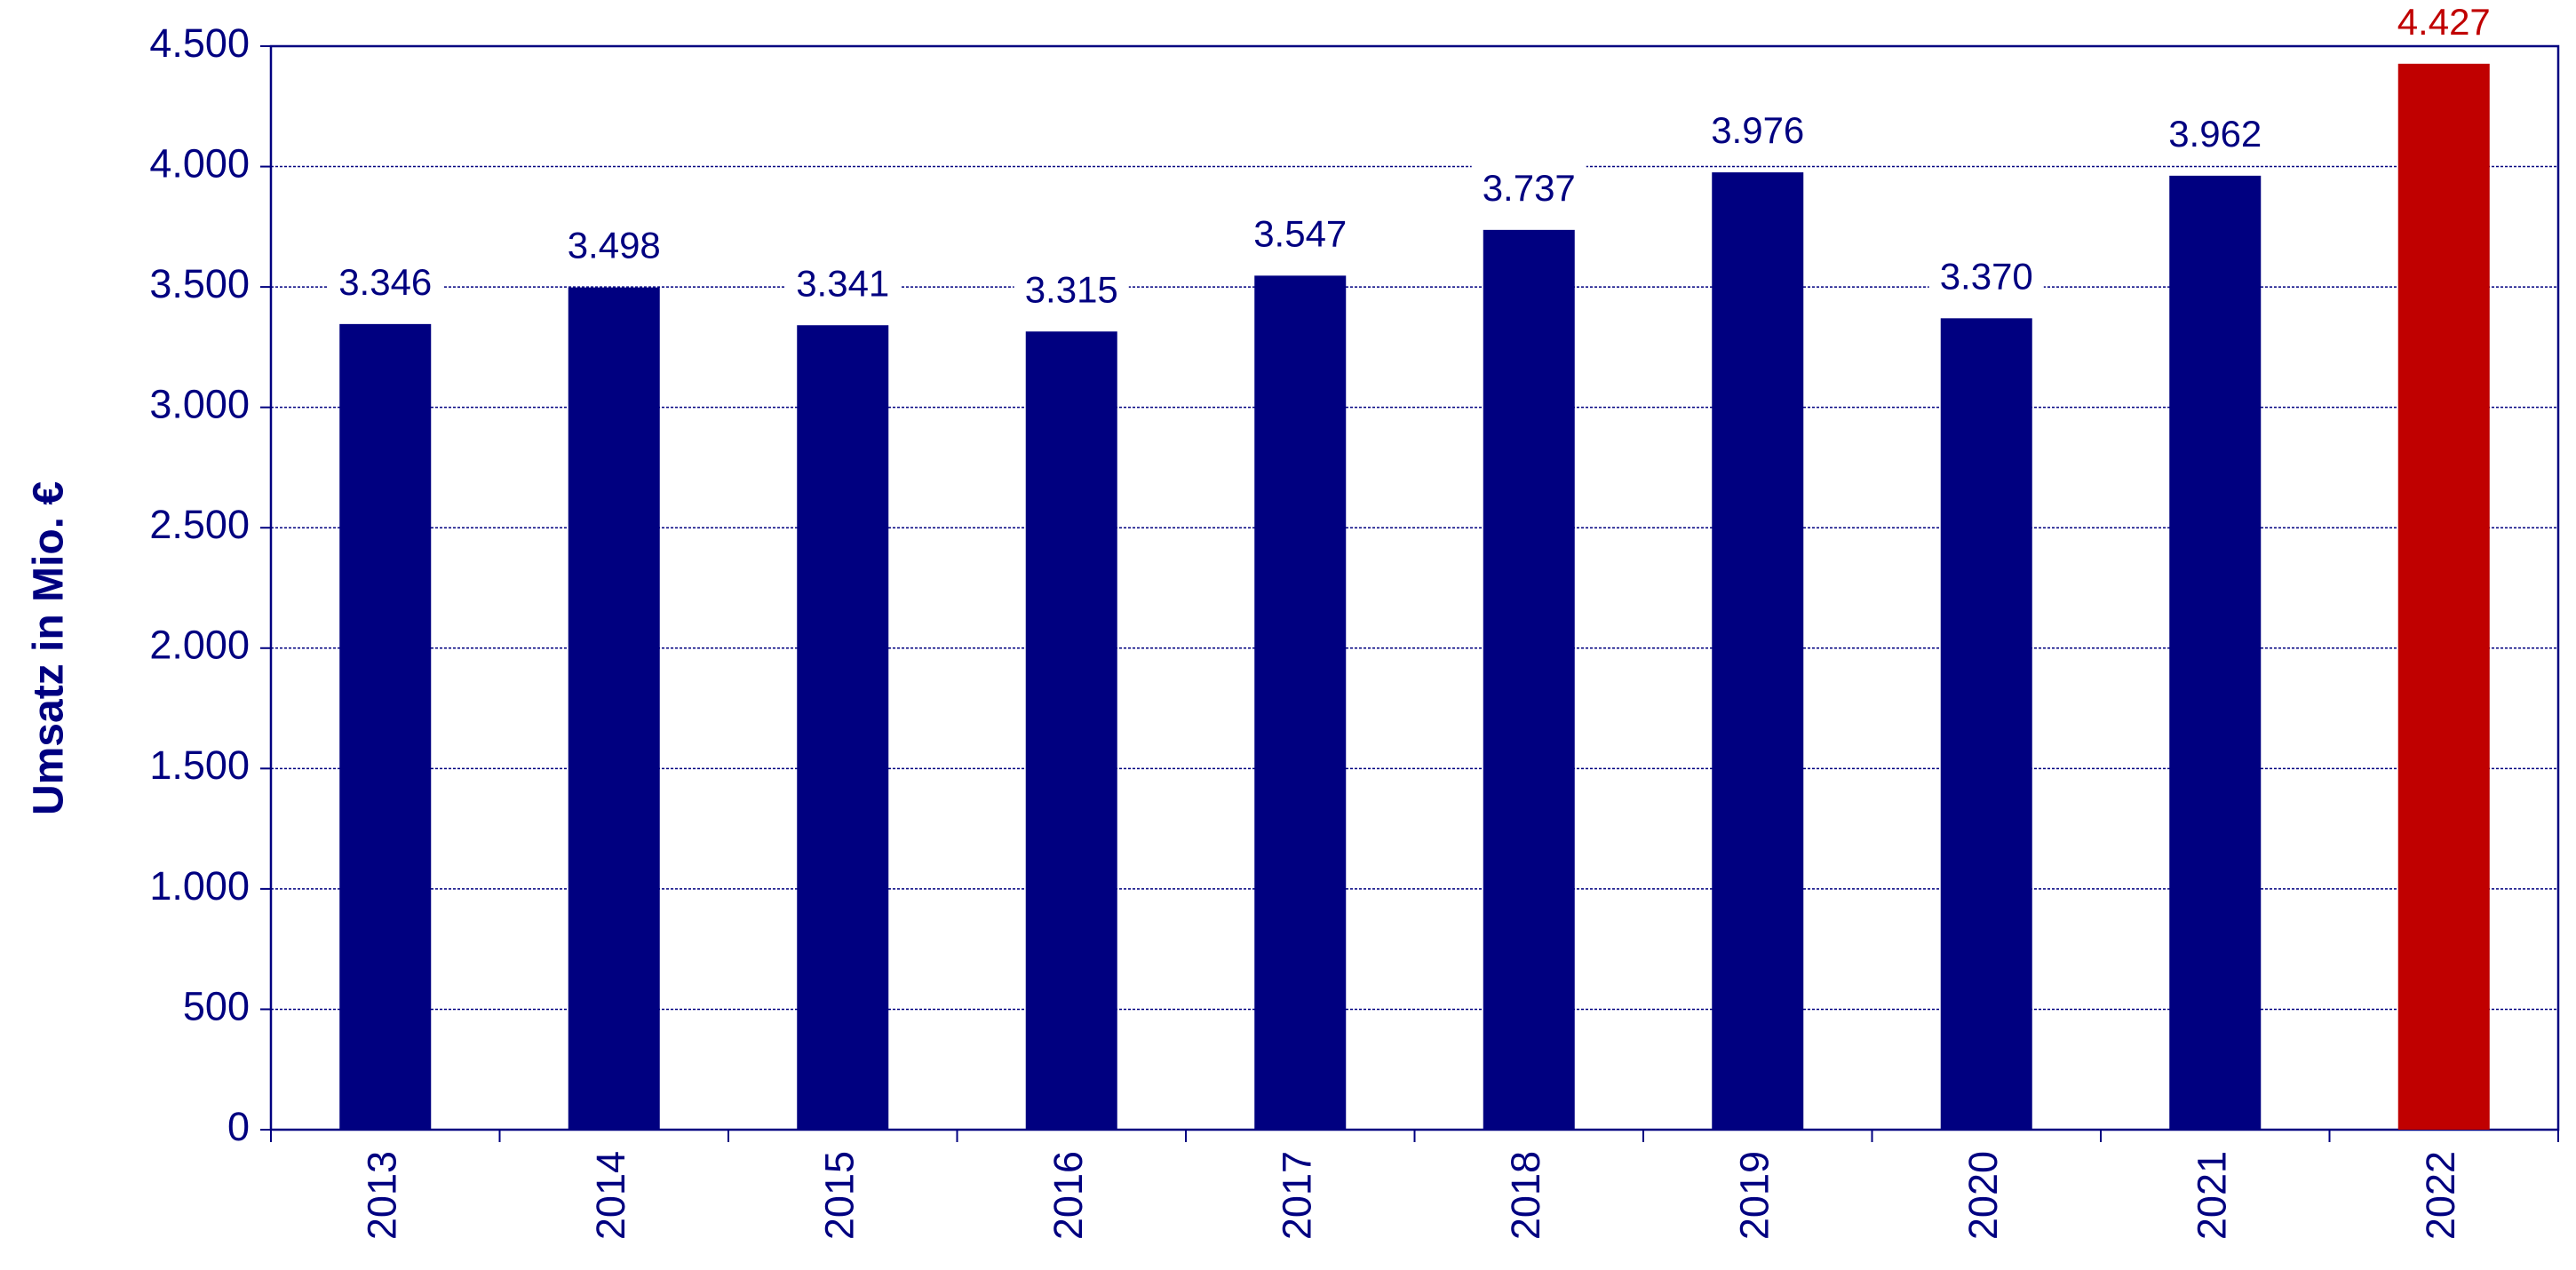  What do you see at coordinates (199, 163) in the screenshot?
I see `y-tick-label: 4.000` at bounding box center [199, 163].